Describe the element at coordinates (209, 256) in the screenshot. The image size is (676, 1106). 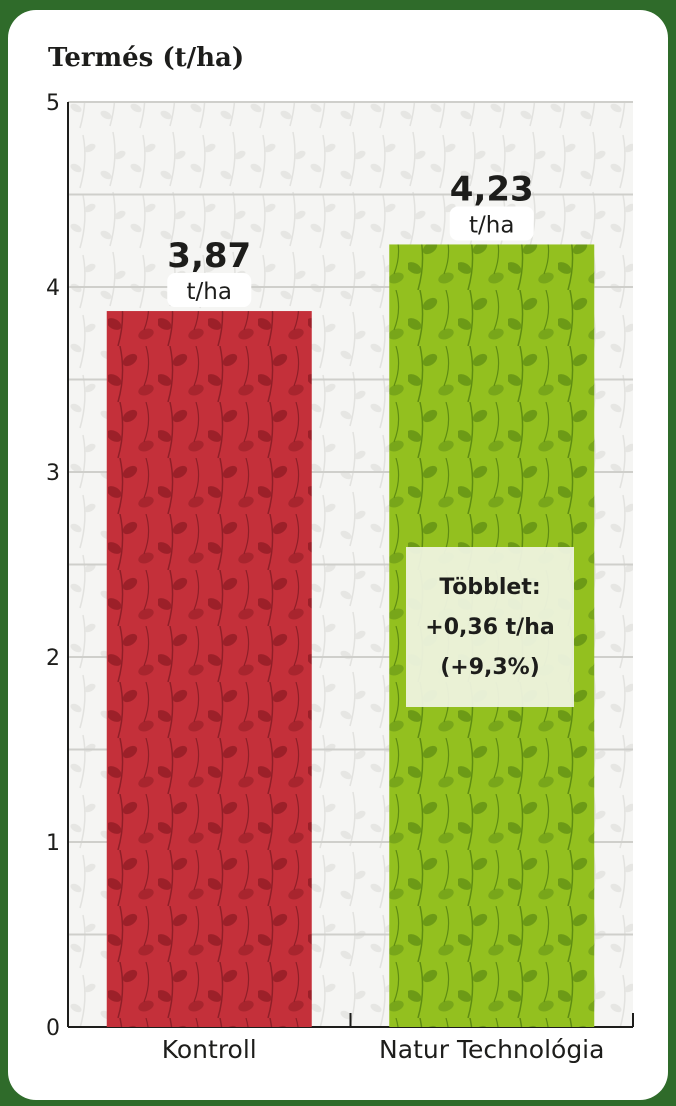
I see `value-label: 3,87` at that location.